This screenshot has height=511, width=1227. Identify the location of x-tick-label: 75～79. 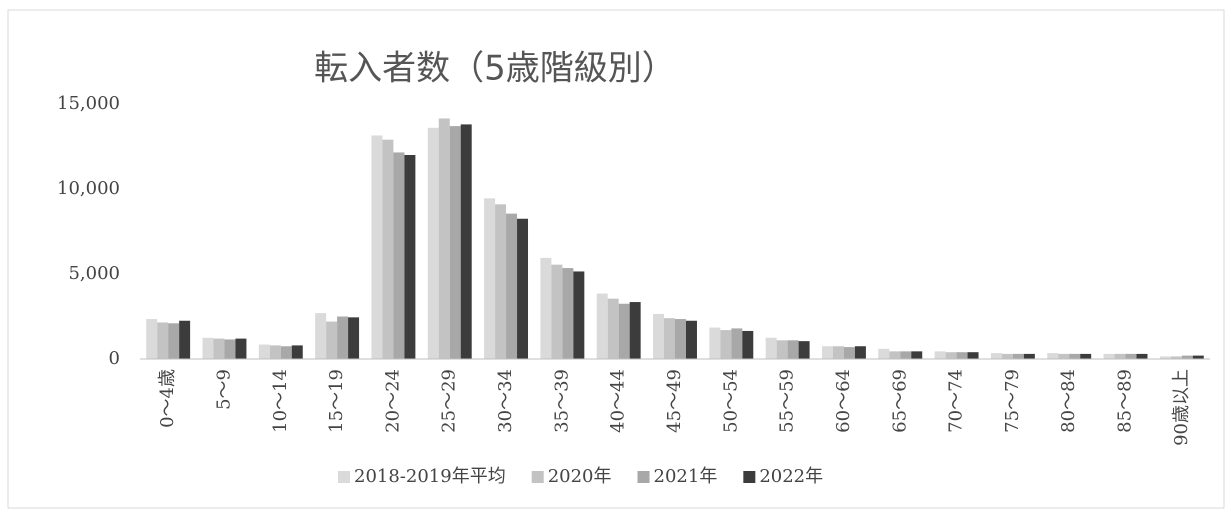
(1012, 401).